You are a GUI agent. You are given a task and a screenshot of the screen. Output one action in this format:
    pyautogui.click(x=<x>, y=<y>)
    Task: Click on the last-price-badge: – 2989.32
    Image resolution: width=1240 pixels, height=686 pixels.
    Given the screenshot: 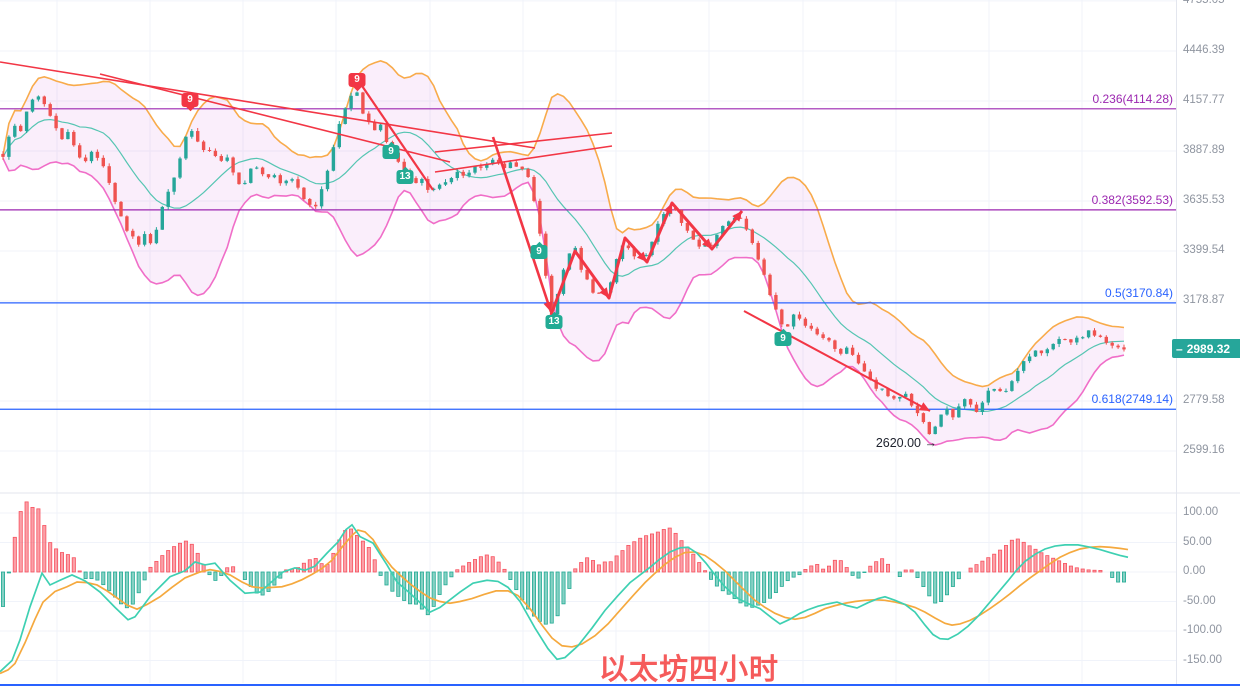 What is the action you would take?
    pyautogui.click(x=1206, y=348)
    